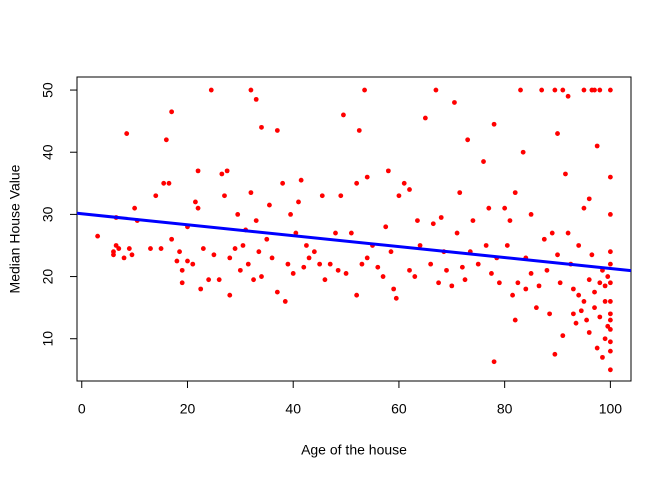  Describe the element at coordinates (82, 409) in the screenshot. I see `x-tick-label: 0` at that location.